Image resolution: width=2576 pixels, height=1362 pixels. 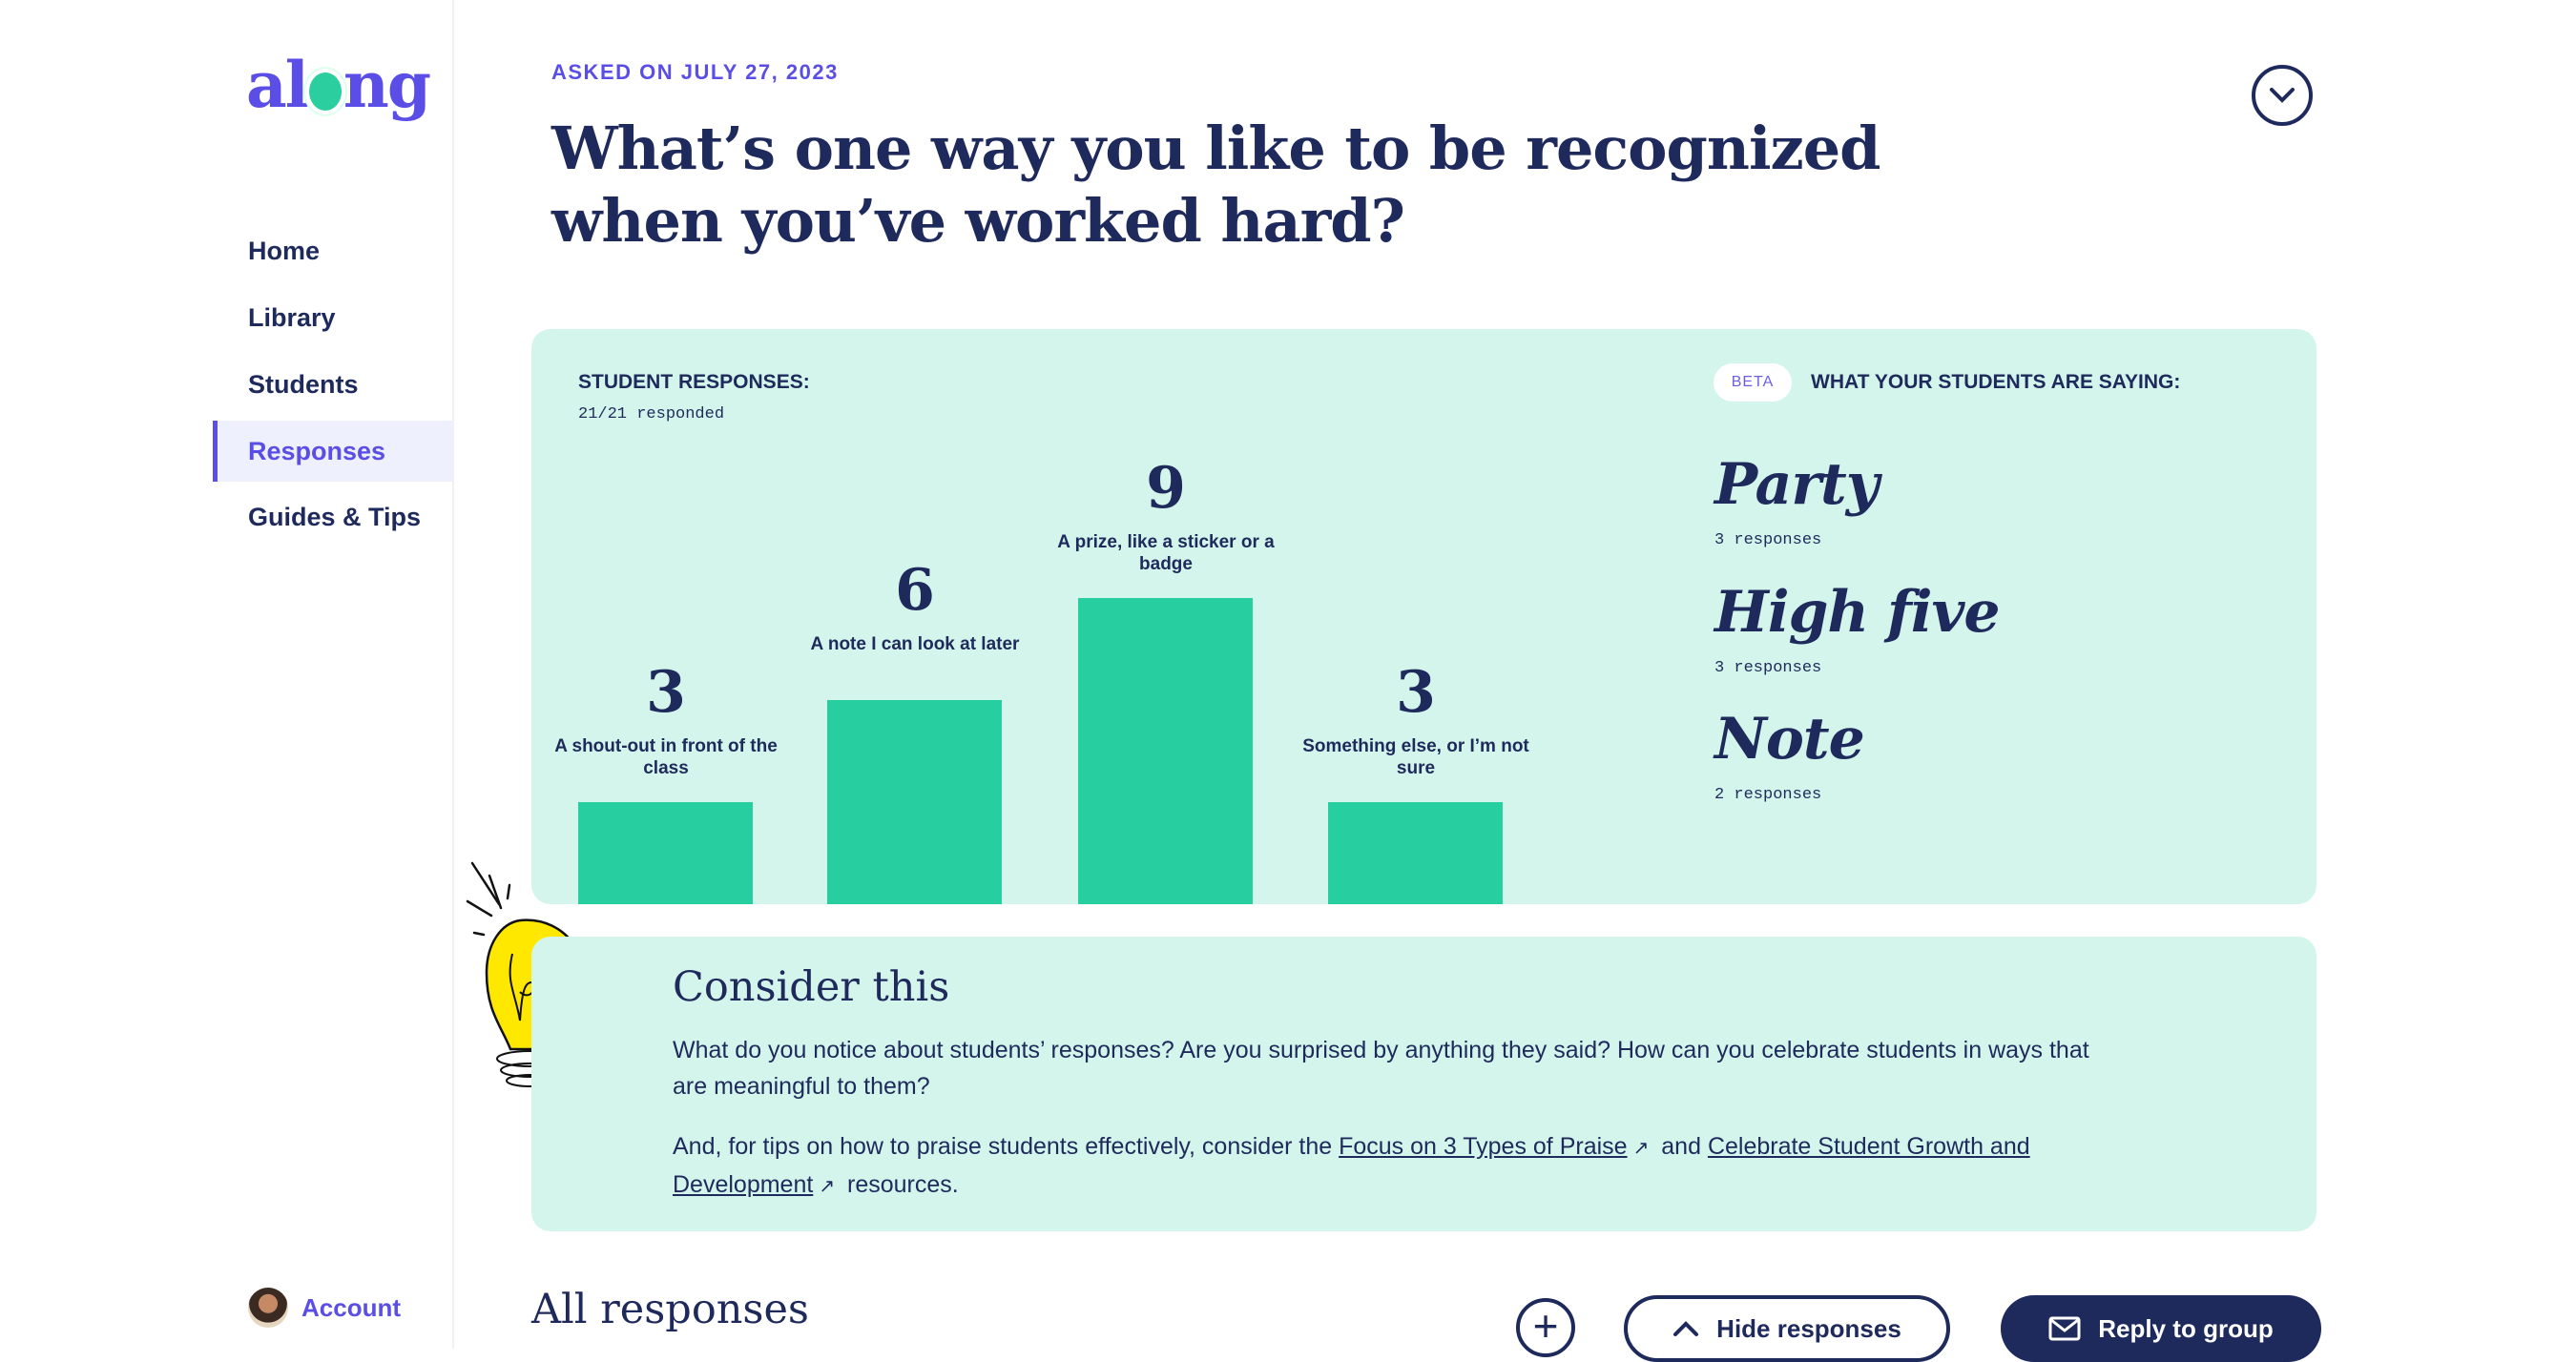 What do you see at coordinates (1545, 1326) in the screenshot?
I see `plus-icon: +` at bounding box center [1545, 1326].